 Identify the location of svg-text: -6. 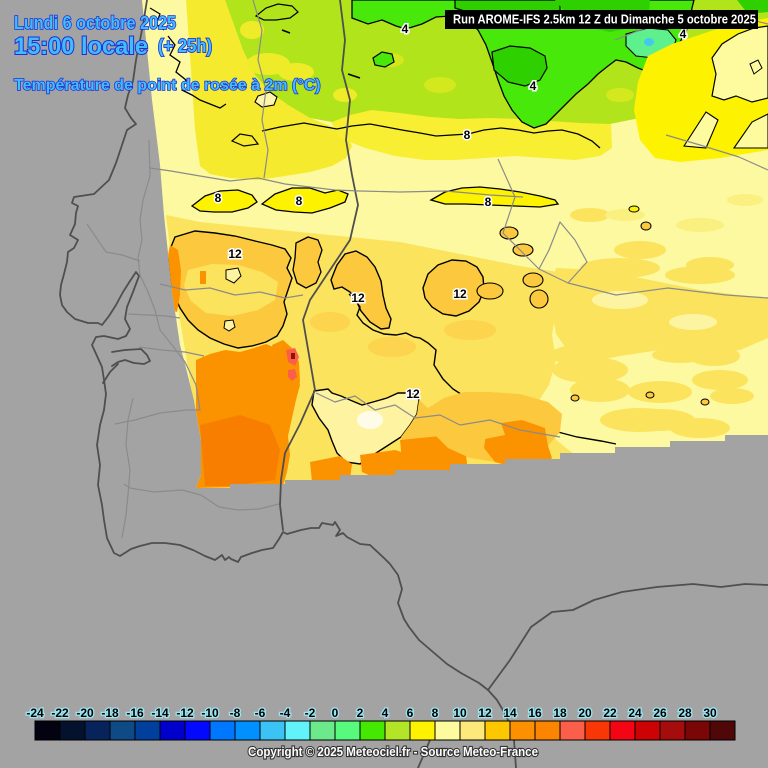
(260, 713).